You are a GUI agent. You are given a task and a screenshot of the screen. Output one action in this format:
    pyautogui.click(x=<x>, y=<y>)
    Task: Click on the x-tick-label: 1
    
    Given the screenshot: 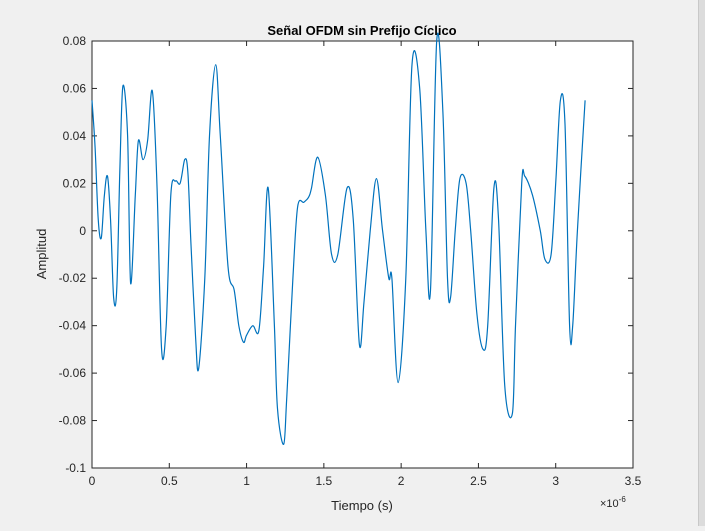 What is the action you would take?
    pyautogui.click(x=246, y=481)
    